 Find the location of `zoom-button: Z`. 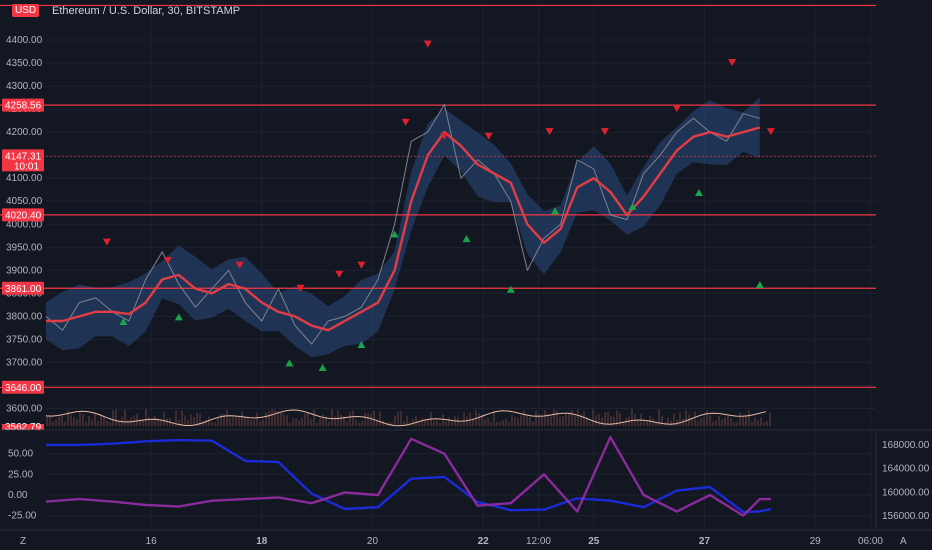

zoom-button: Z is located at coordinates (23, 541).